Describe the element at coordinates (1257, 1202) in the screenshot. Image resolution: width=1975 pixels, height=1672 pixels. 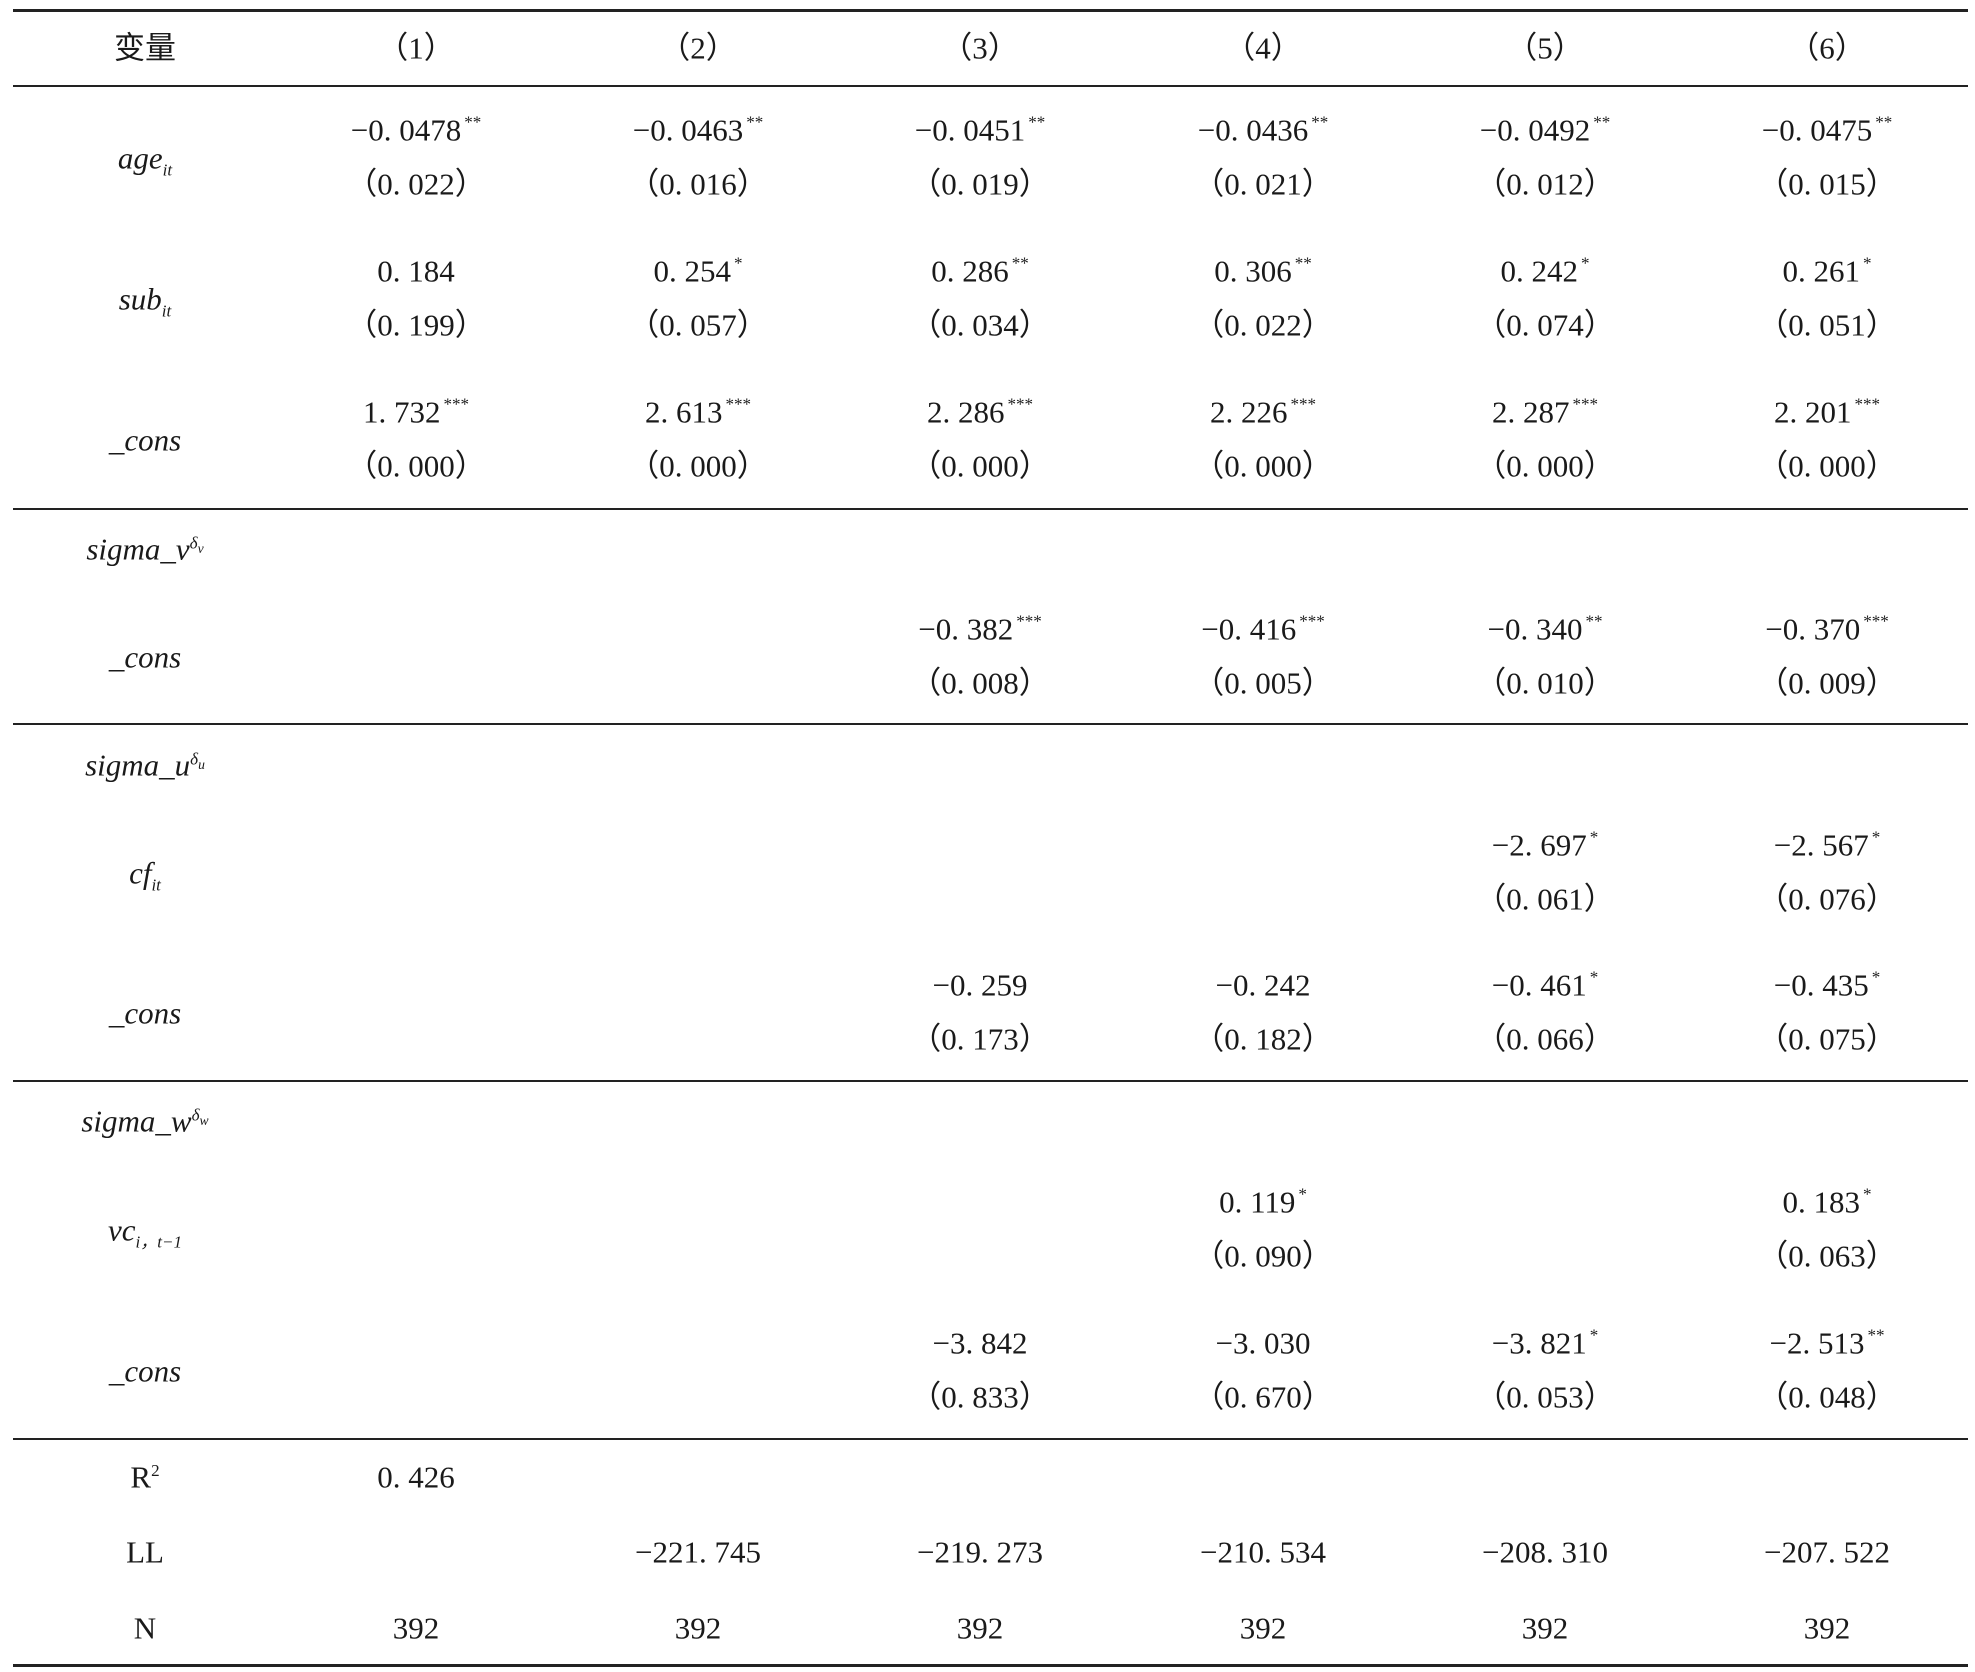
I see `coefficient-value: 0. 119` at that location.